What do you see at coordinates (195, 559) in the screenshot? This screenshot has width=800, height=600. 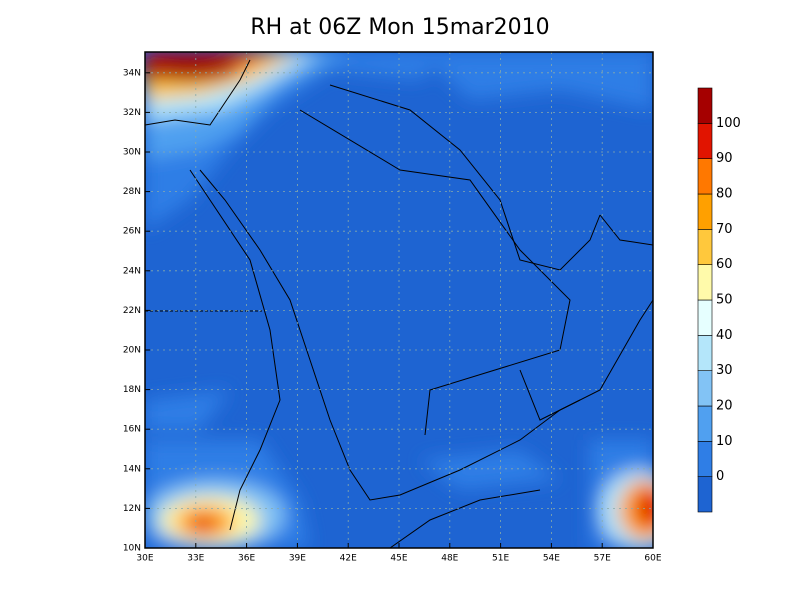 I see `x-tick-label: 33E` at bounding box center [195, 559].